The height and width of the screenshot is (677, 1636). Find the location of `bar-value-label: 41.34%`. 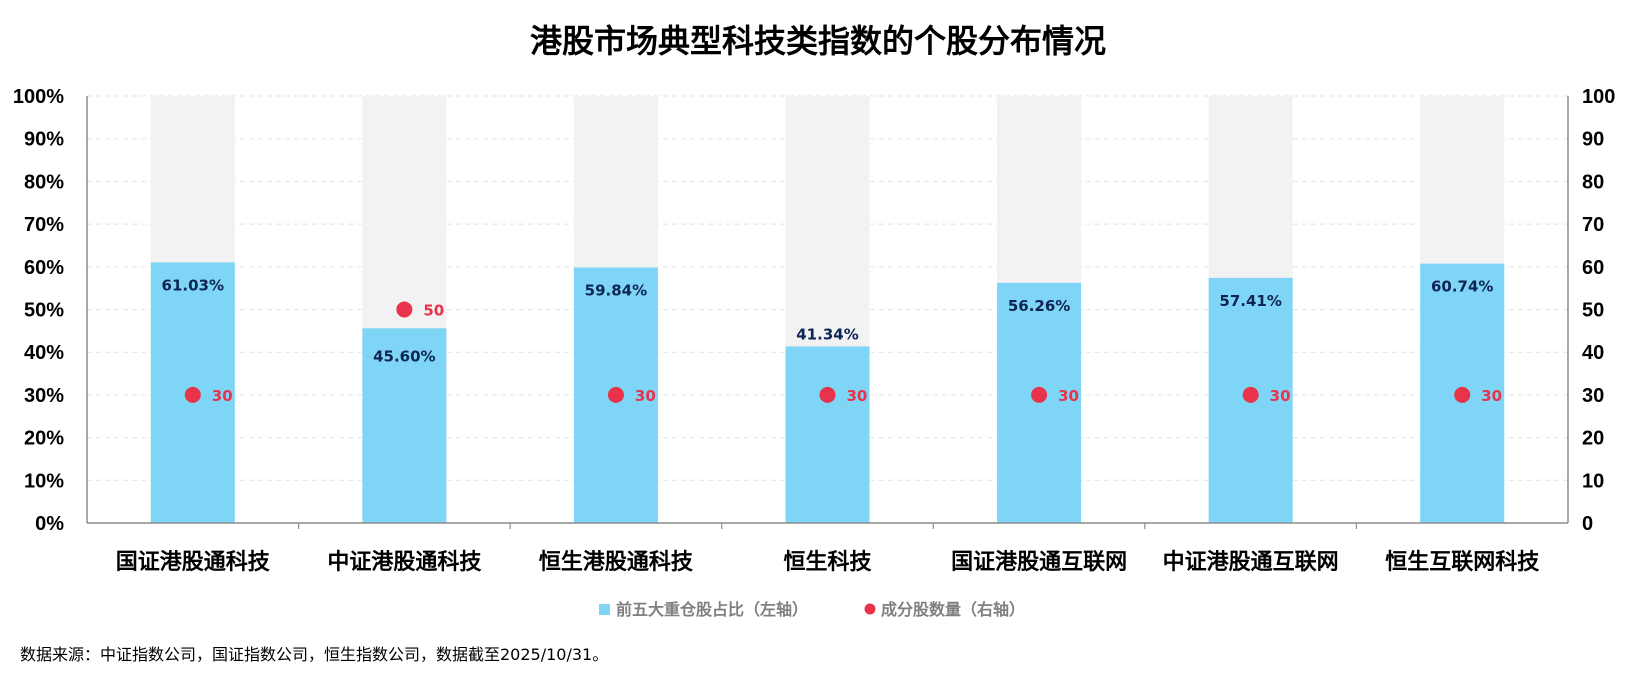

bar-value-label: 41.34% is located at coordinates (827, 334).